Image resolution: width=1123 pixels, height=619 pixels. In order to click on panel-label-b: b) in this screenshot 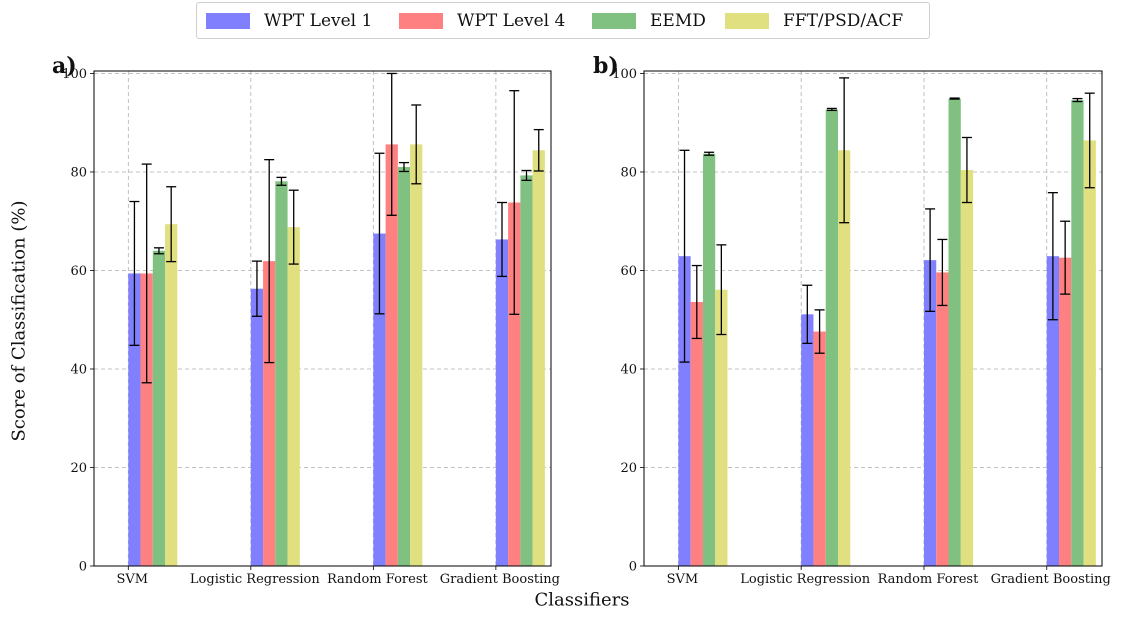, I will do `click(606, 66)`.